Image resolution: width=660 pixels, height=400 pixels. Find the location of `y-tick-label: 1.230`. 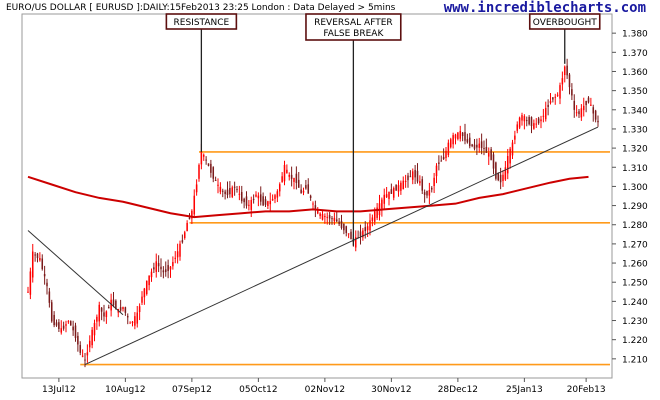

y-tick-label: 1.230 is located at coordinates (635, 322).